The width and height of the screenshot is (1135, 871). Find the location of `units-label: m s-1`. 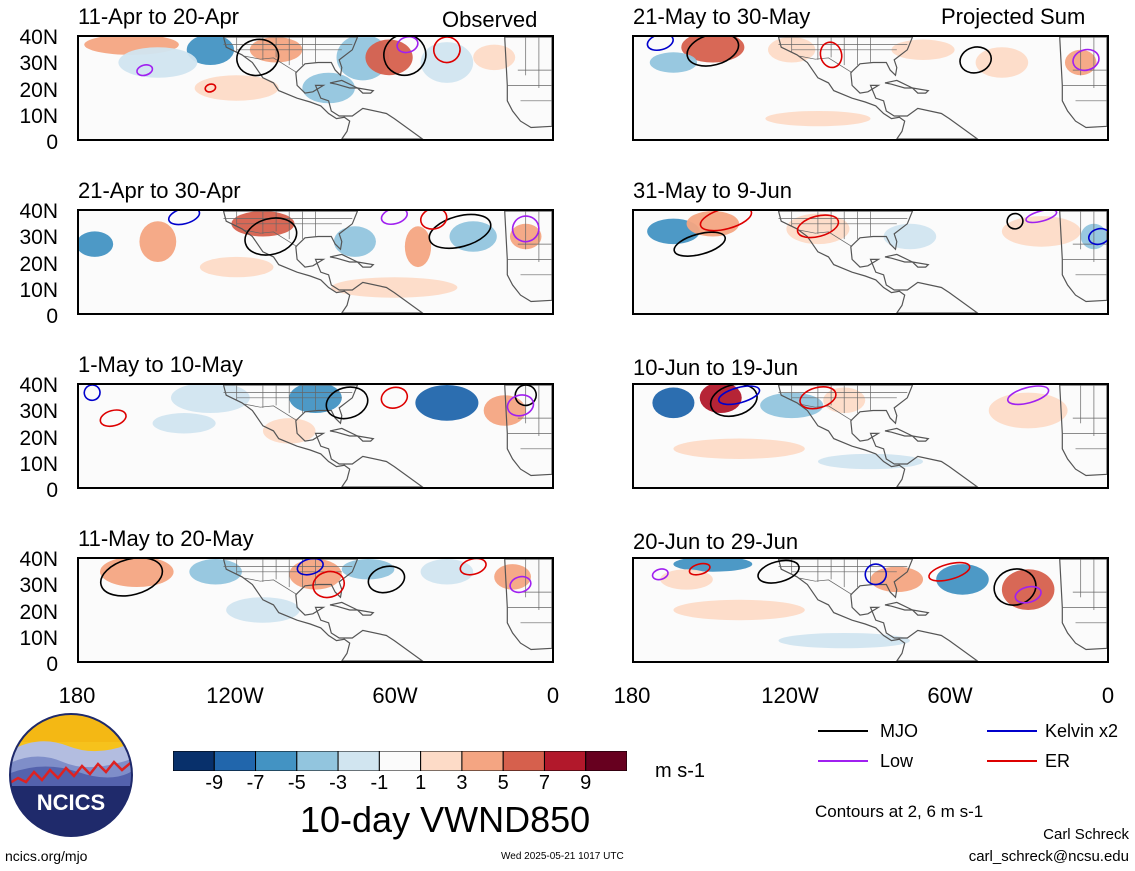

units-label: m s-1 is located at coordinates (680, 771).